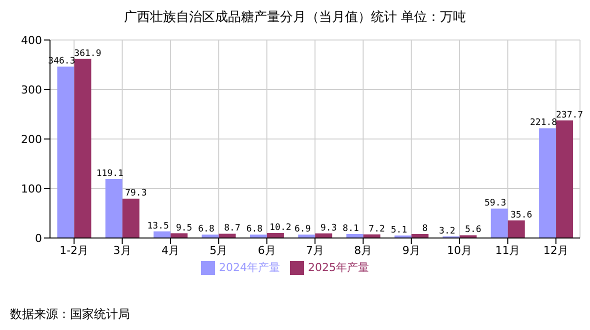 This screenshot has height=330, width=590. I want to click on chart-title: 广西壮族自治区成品糖产量分月（当月值）统计 单位：万吨, so click(295, 17).